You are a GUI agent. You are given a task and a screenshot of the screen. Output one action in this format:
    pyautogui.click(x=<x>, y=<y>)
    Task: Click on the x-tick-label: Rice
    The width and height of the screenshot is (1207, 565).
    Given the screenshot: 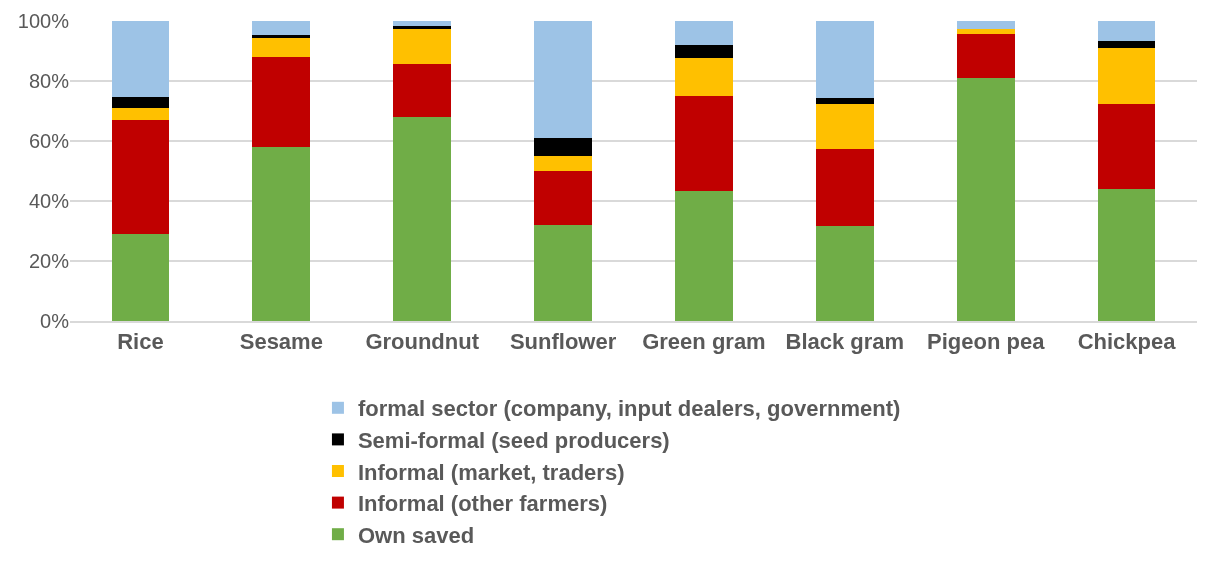 What is the action you would take?
    pyautogui.click(x=140, y=342)
    